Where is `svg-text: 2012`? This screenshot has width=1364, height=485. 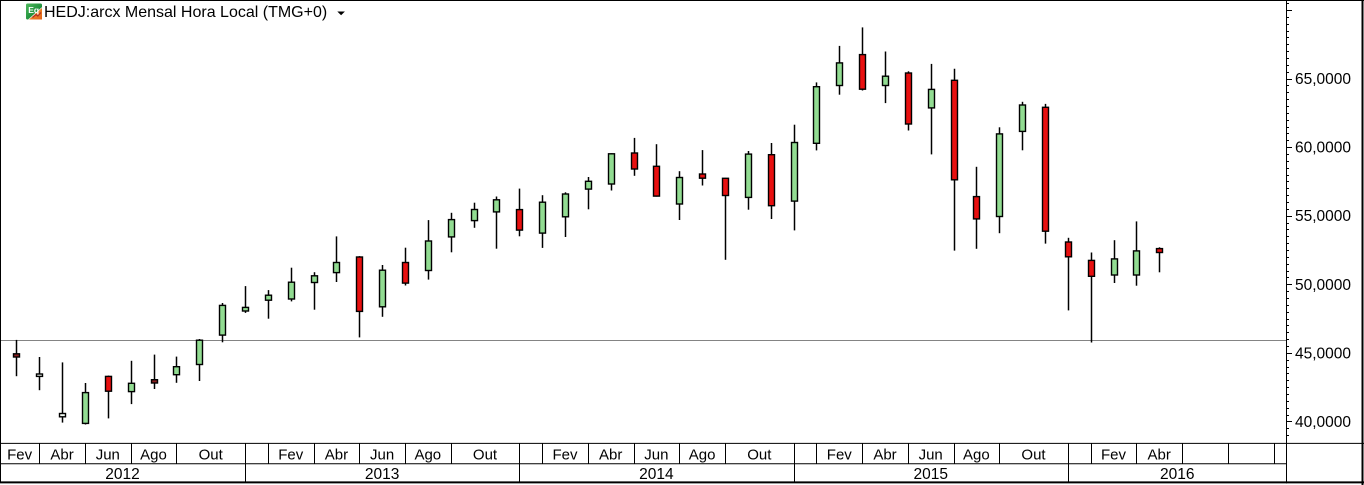
svg-text: 2012 is located at coordinates (122, 474).